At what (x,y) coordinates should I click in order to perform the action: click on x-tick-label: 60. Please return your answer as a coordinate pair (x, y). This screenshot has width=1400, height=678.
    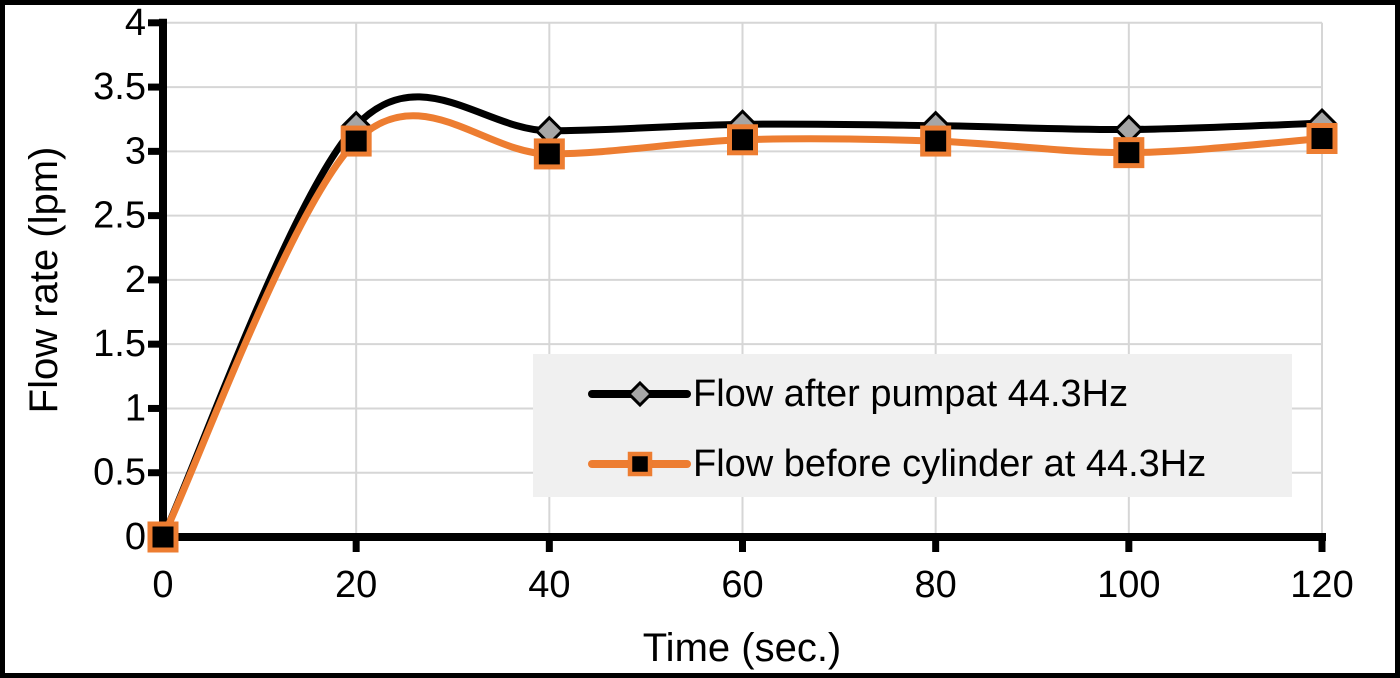
    Looking at the image, I should click on (742, 585).